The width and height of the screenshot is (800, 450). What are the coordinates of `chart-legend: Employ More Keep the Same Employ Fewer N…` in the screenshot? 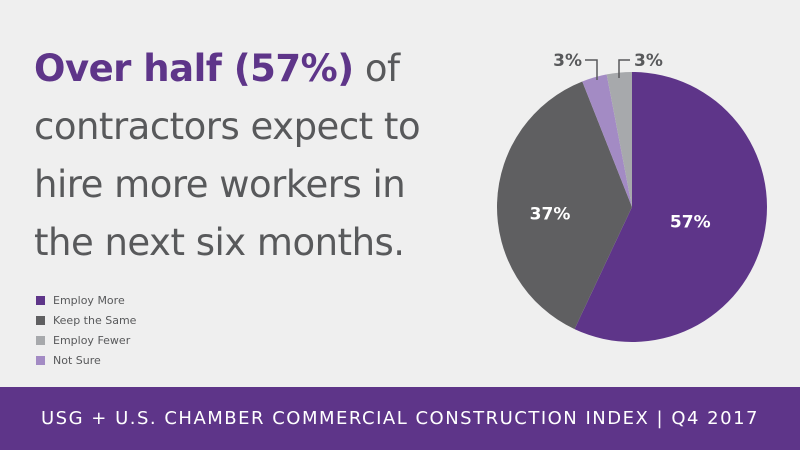 It's located at (86, 330).